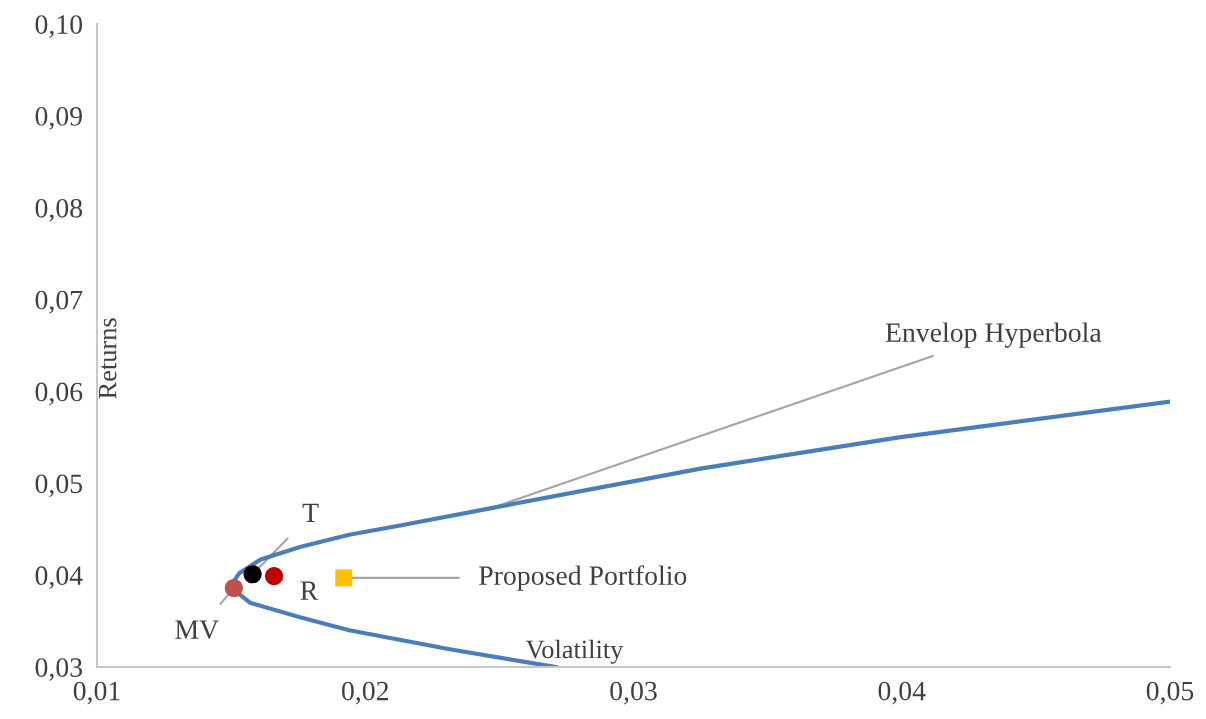 This screenshot has height=719, width=1206. Describe the element at coordinates (59, 26) in the screenshot. I see `y-tick-label: 0,10` at that location.